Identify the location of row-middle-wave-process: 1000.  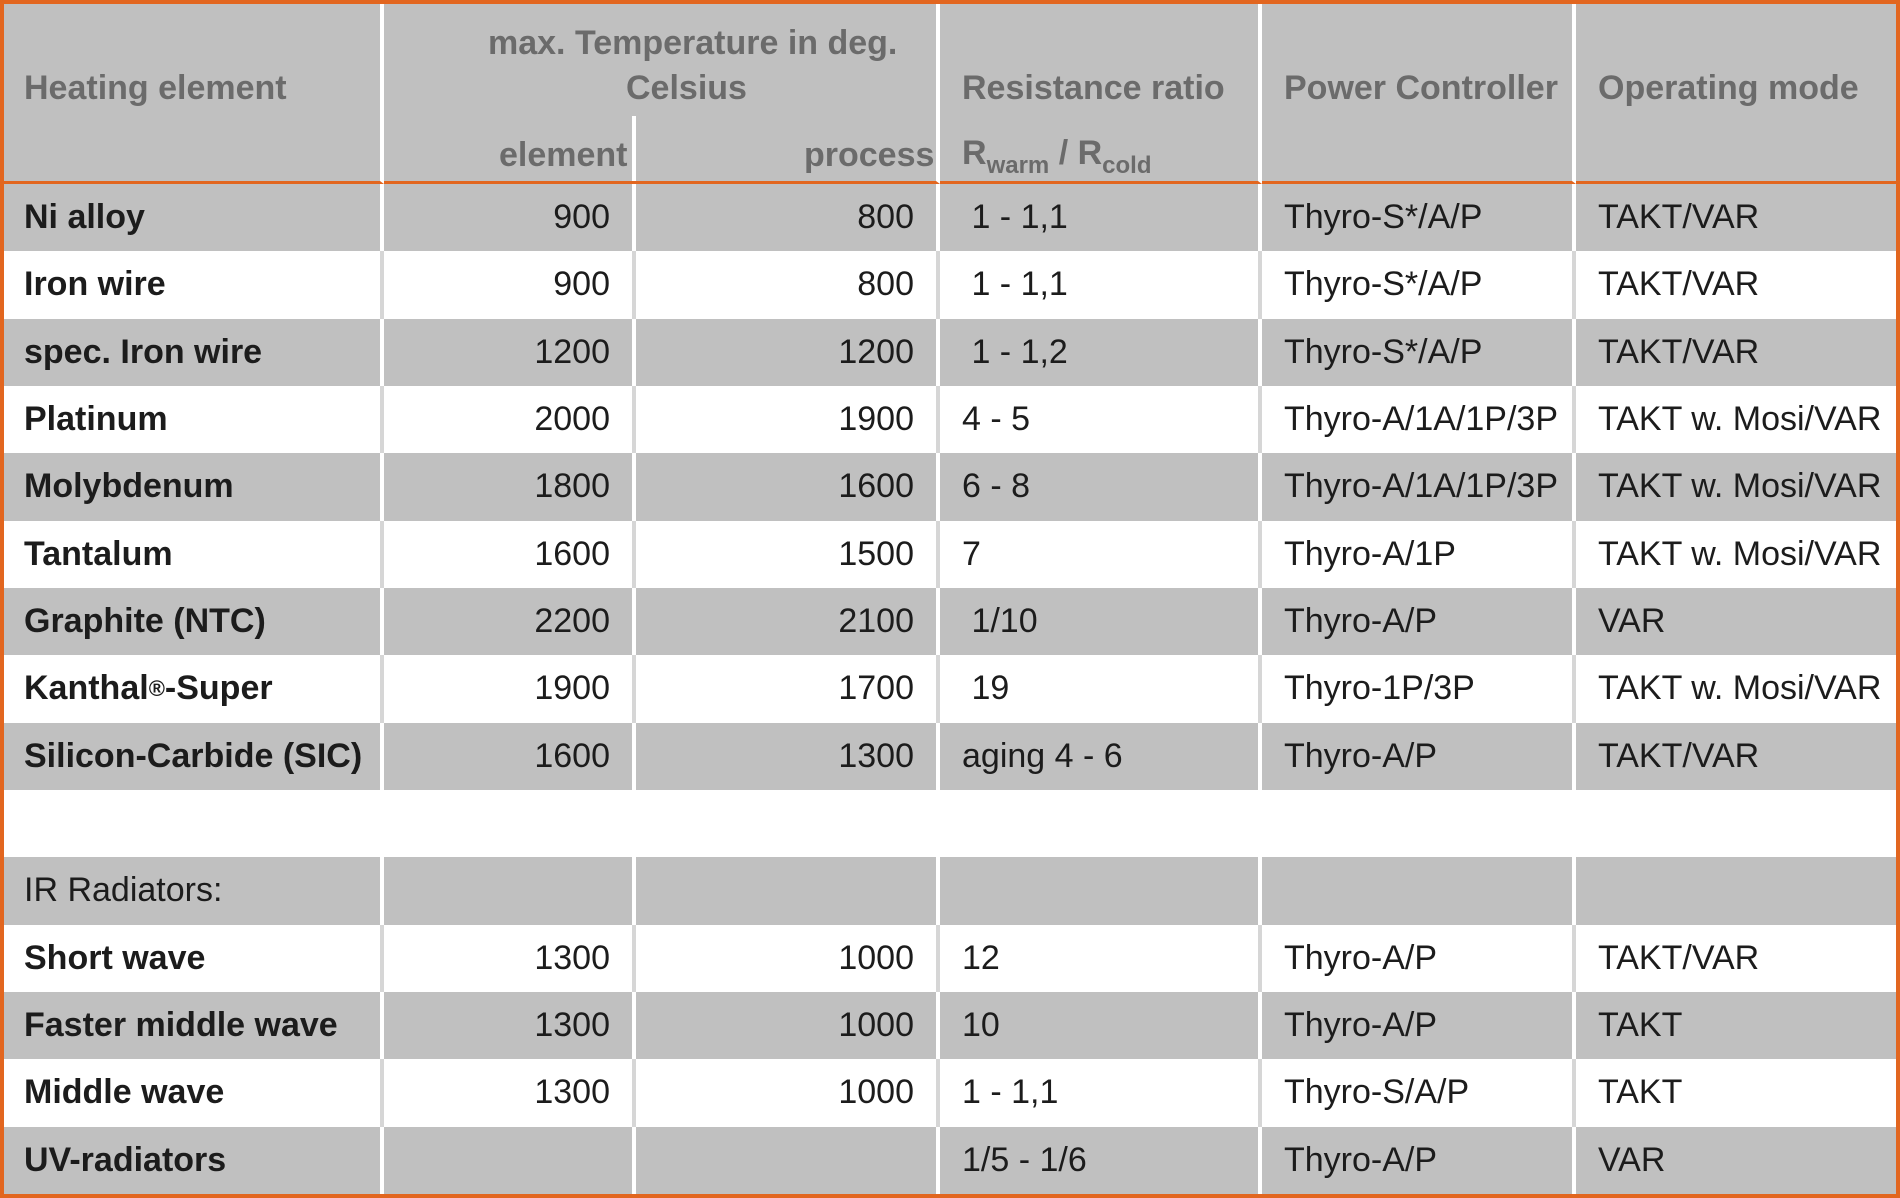
(788, 1093).